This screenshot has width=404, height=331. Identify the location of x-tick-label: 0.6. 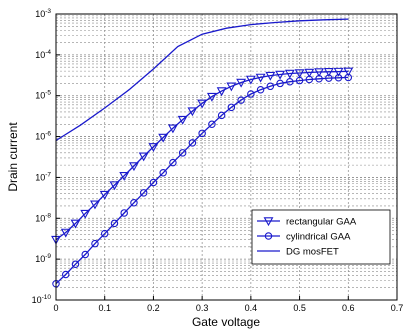
(348, 308).